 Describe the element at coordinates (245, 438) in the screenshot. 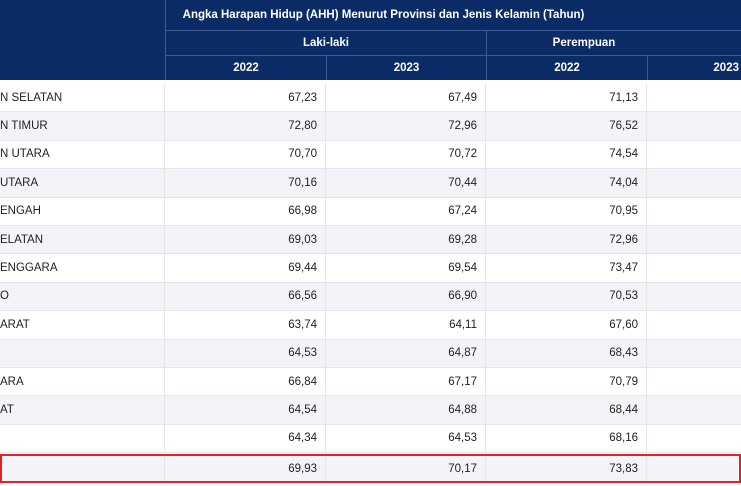

I see `value-cell: 64,34` at that location.